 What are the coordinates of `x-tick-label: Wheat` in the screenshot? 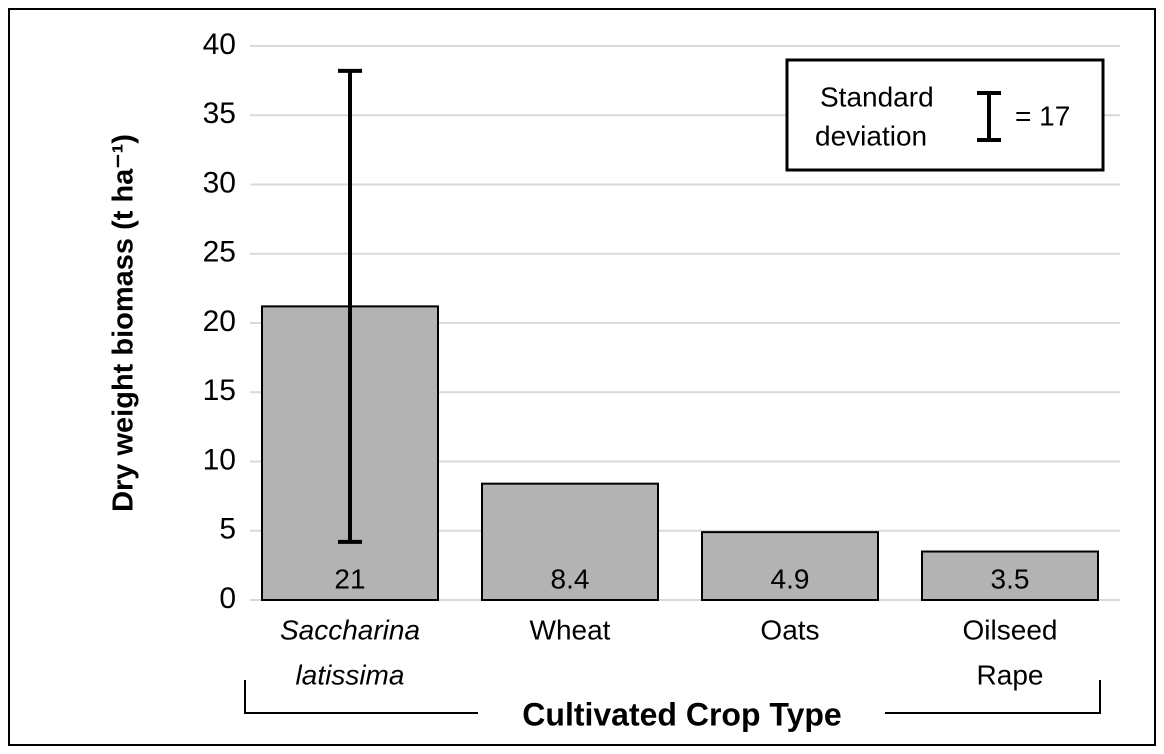 It's located at (570, 629).